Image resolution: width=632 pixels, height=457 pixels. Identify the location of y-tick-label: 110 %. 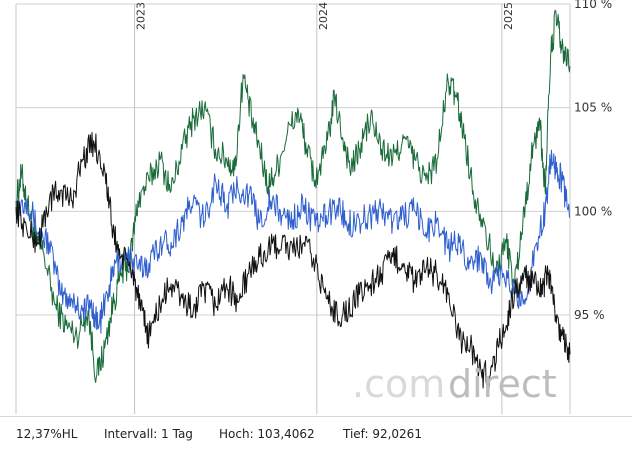
(593, 5).